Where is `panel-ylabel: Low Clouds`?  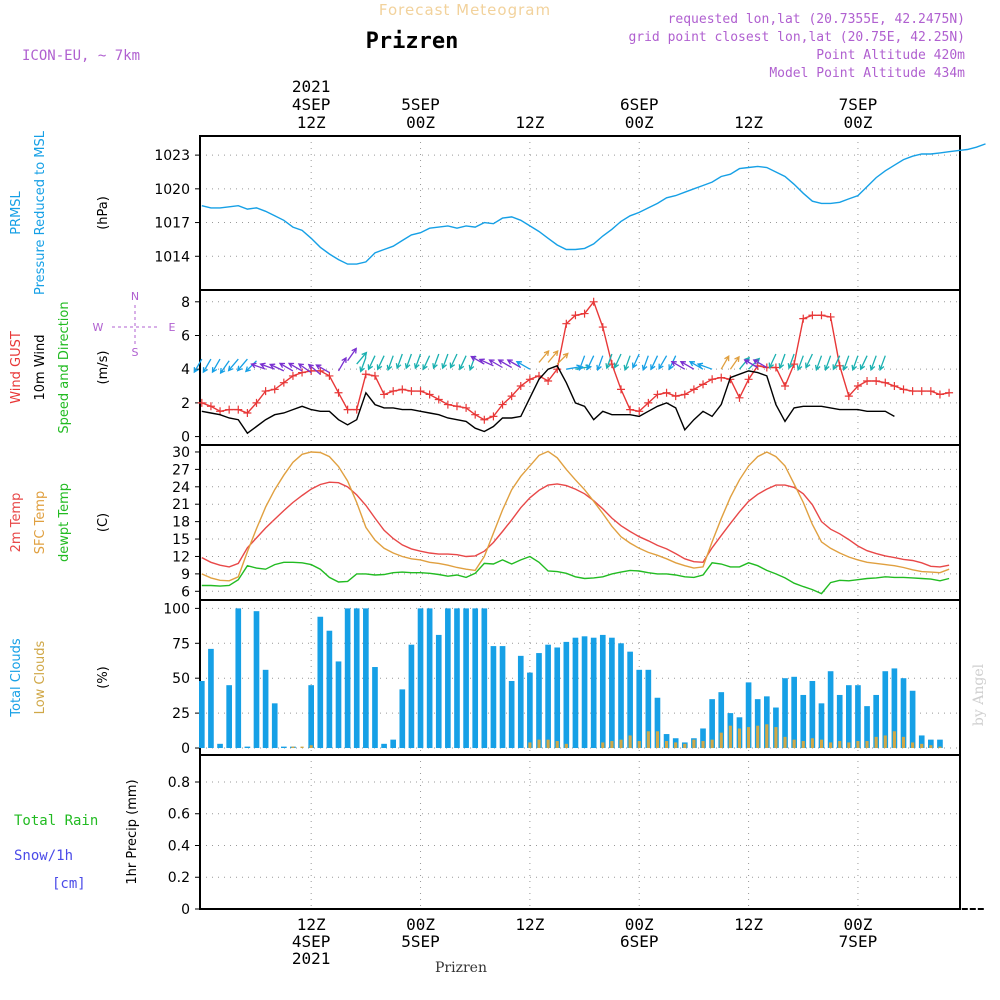 panel-ylabel: Low Clouds is located at coordinates (40, 677).